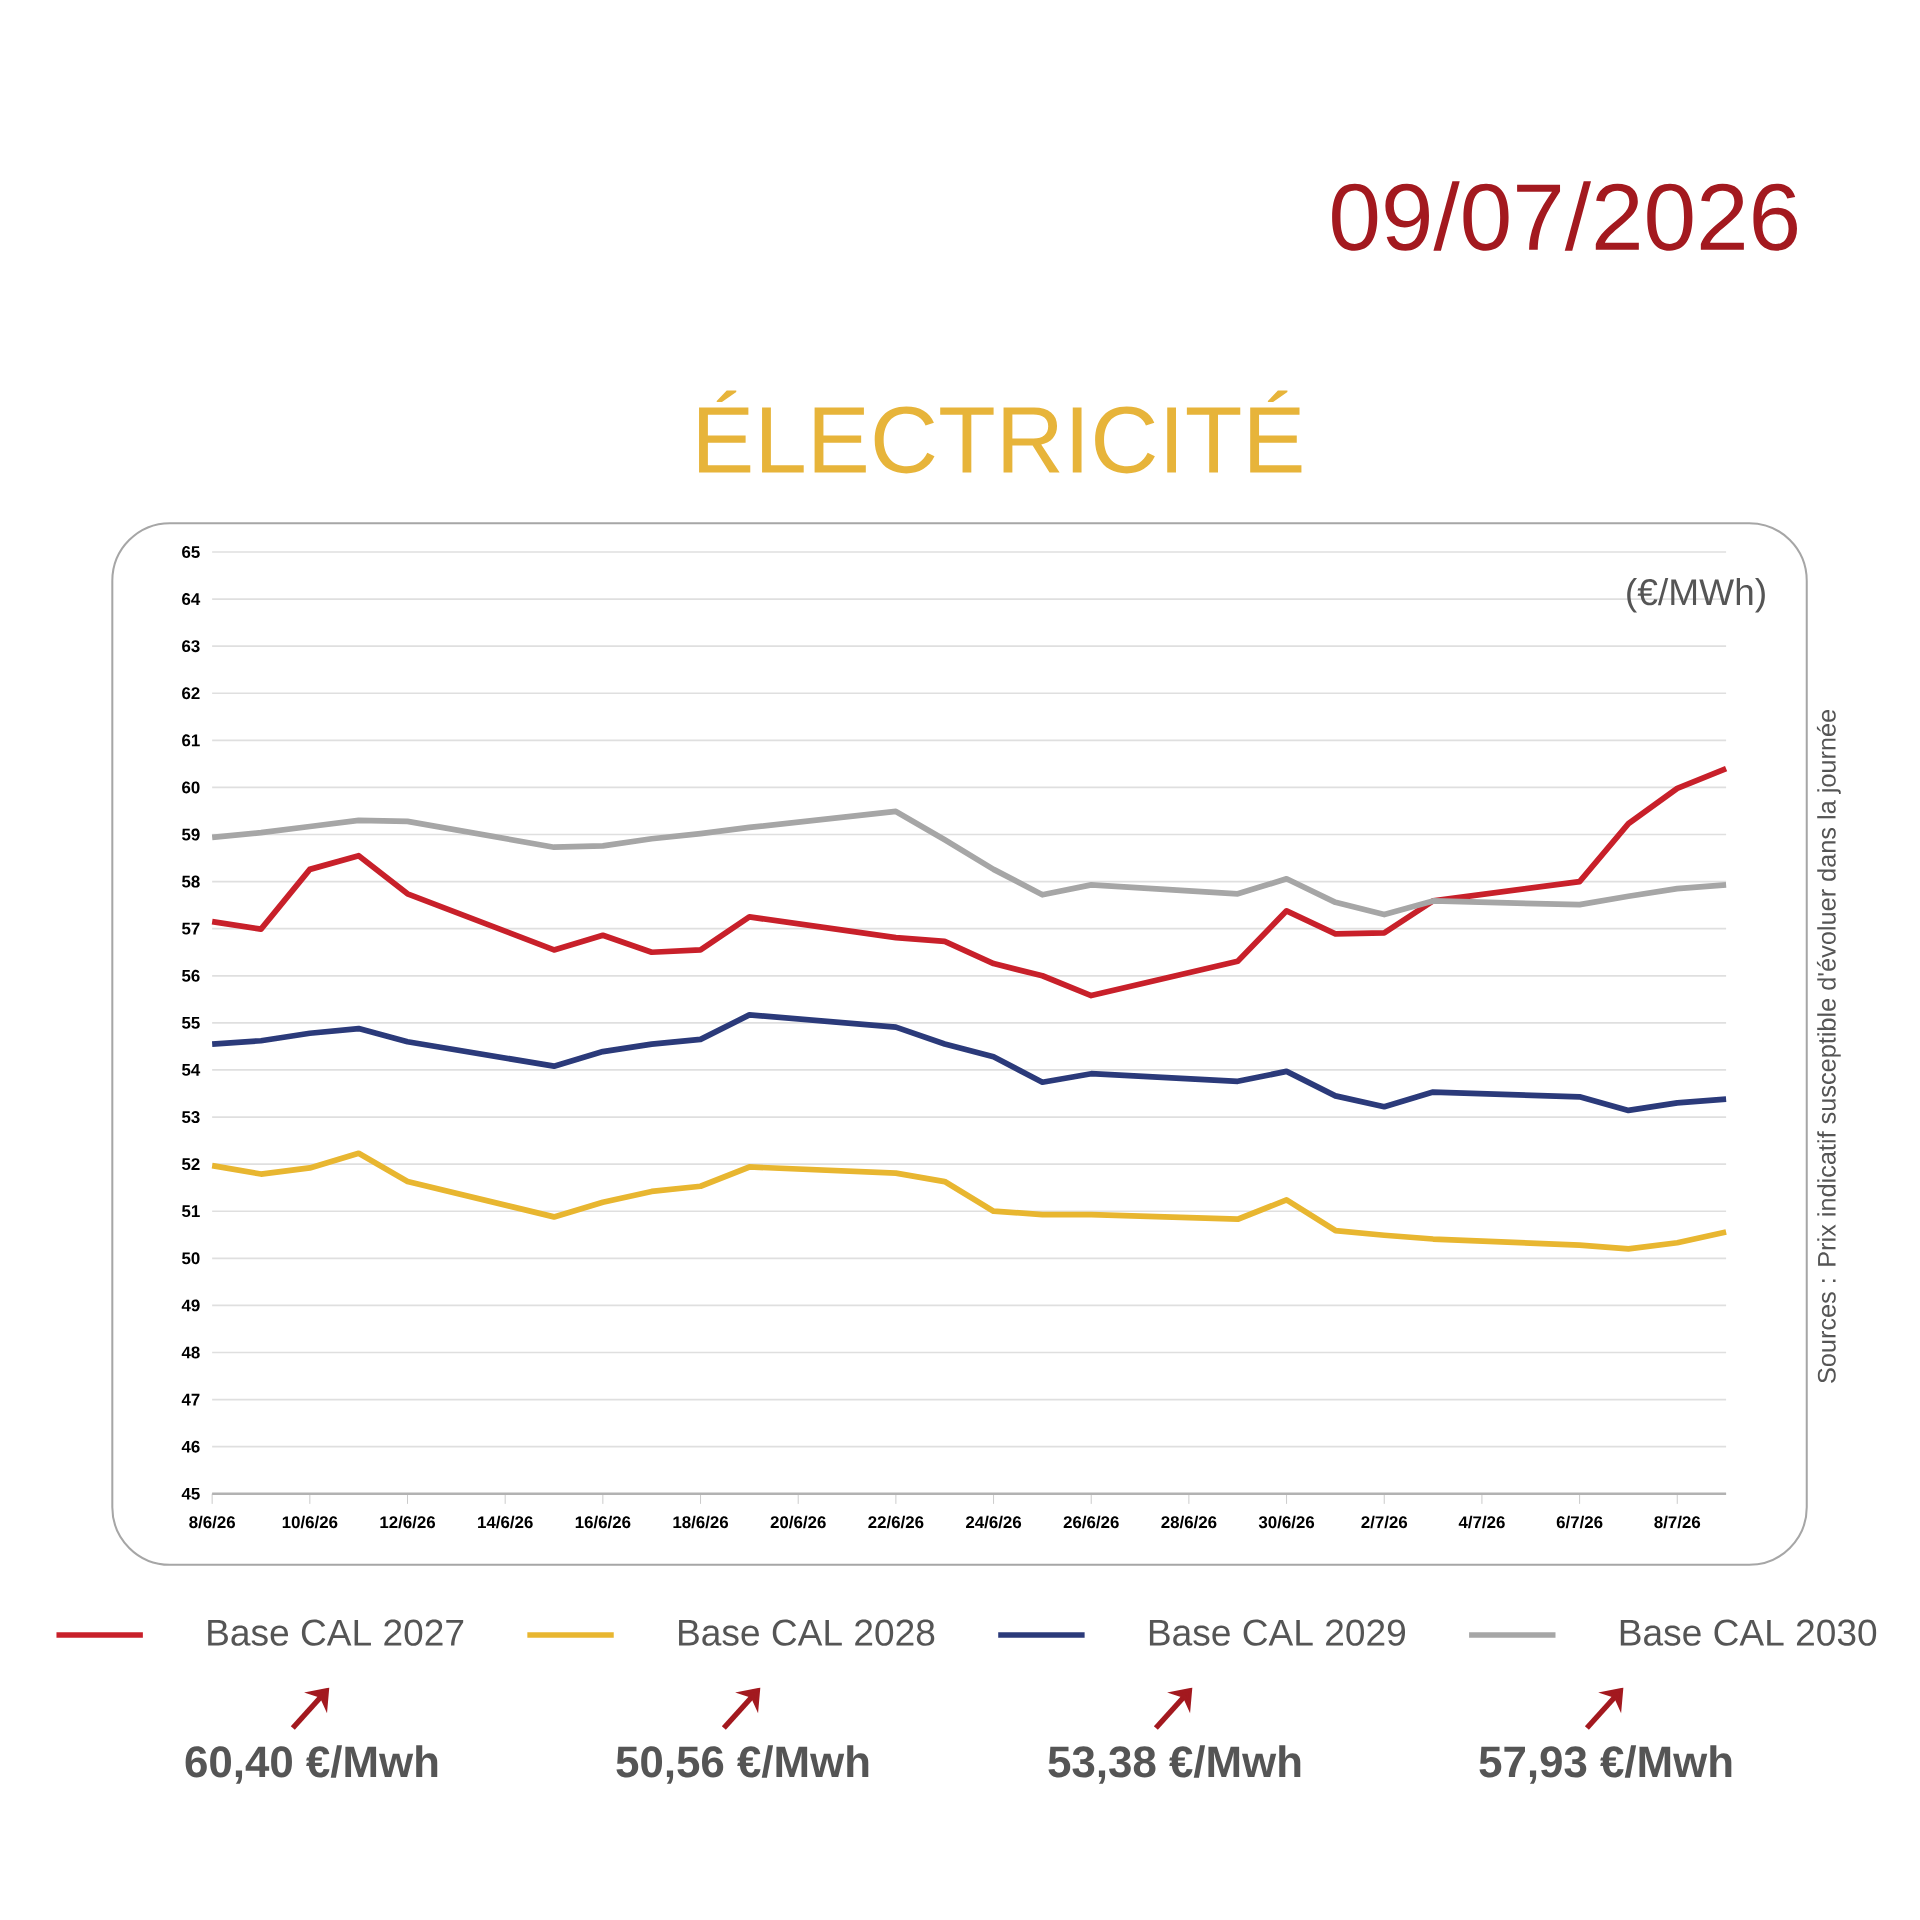 The height and width of the screenshot is (1920, 1920). I want to click on y-tick-label: 65, so click(191, 552).